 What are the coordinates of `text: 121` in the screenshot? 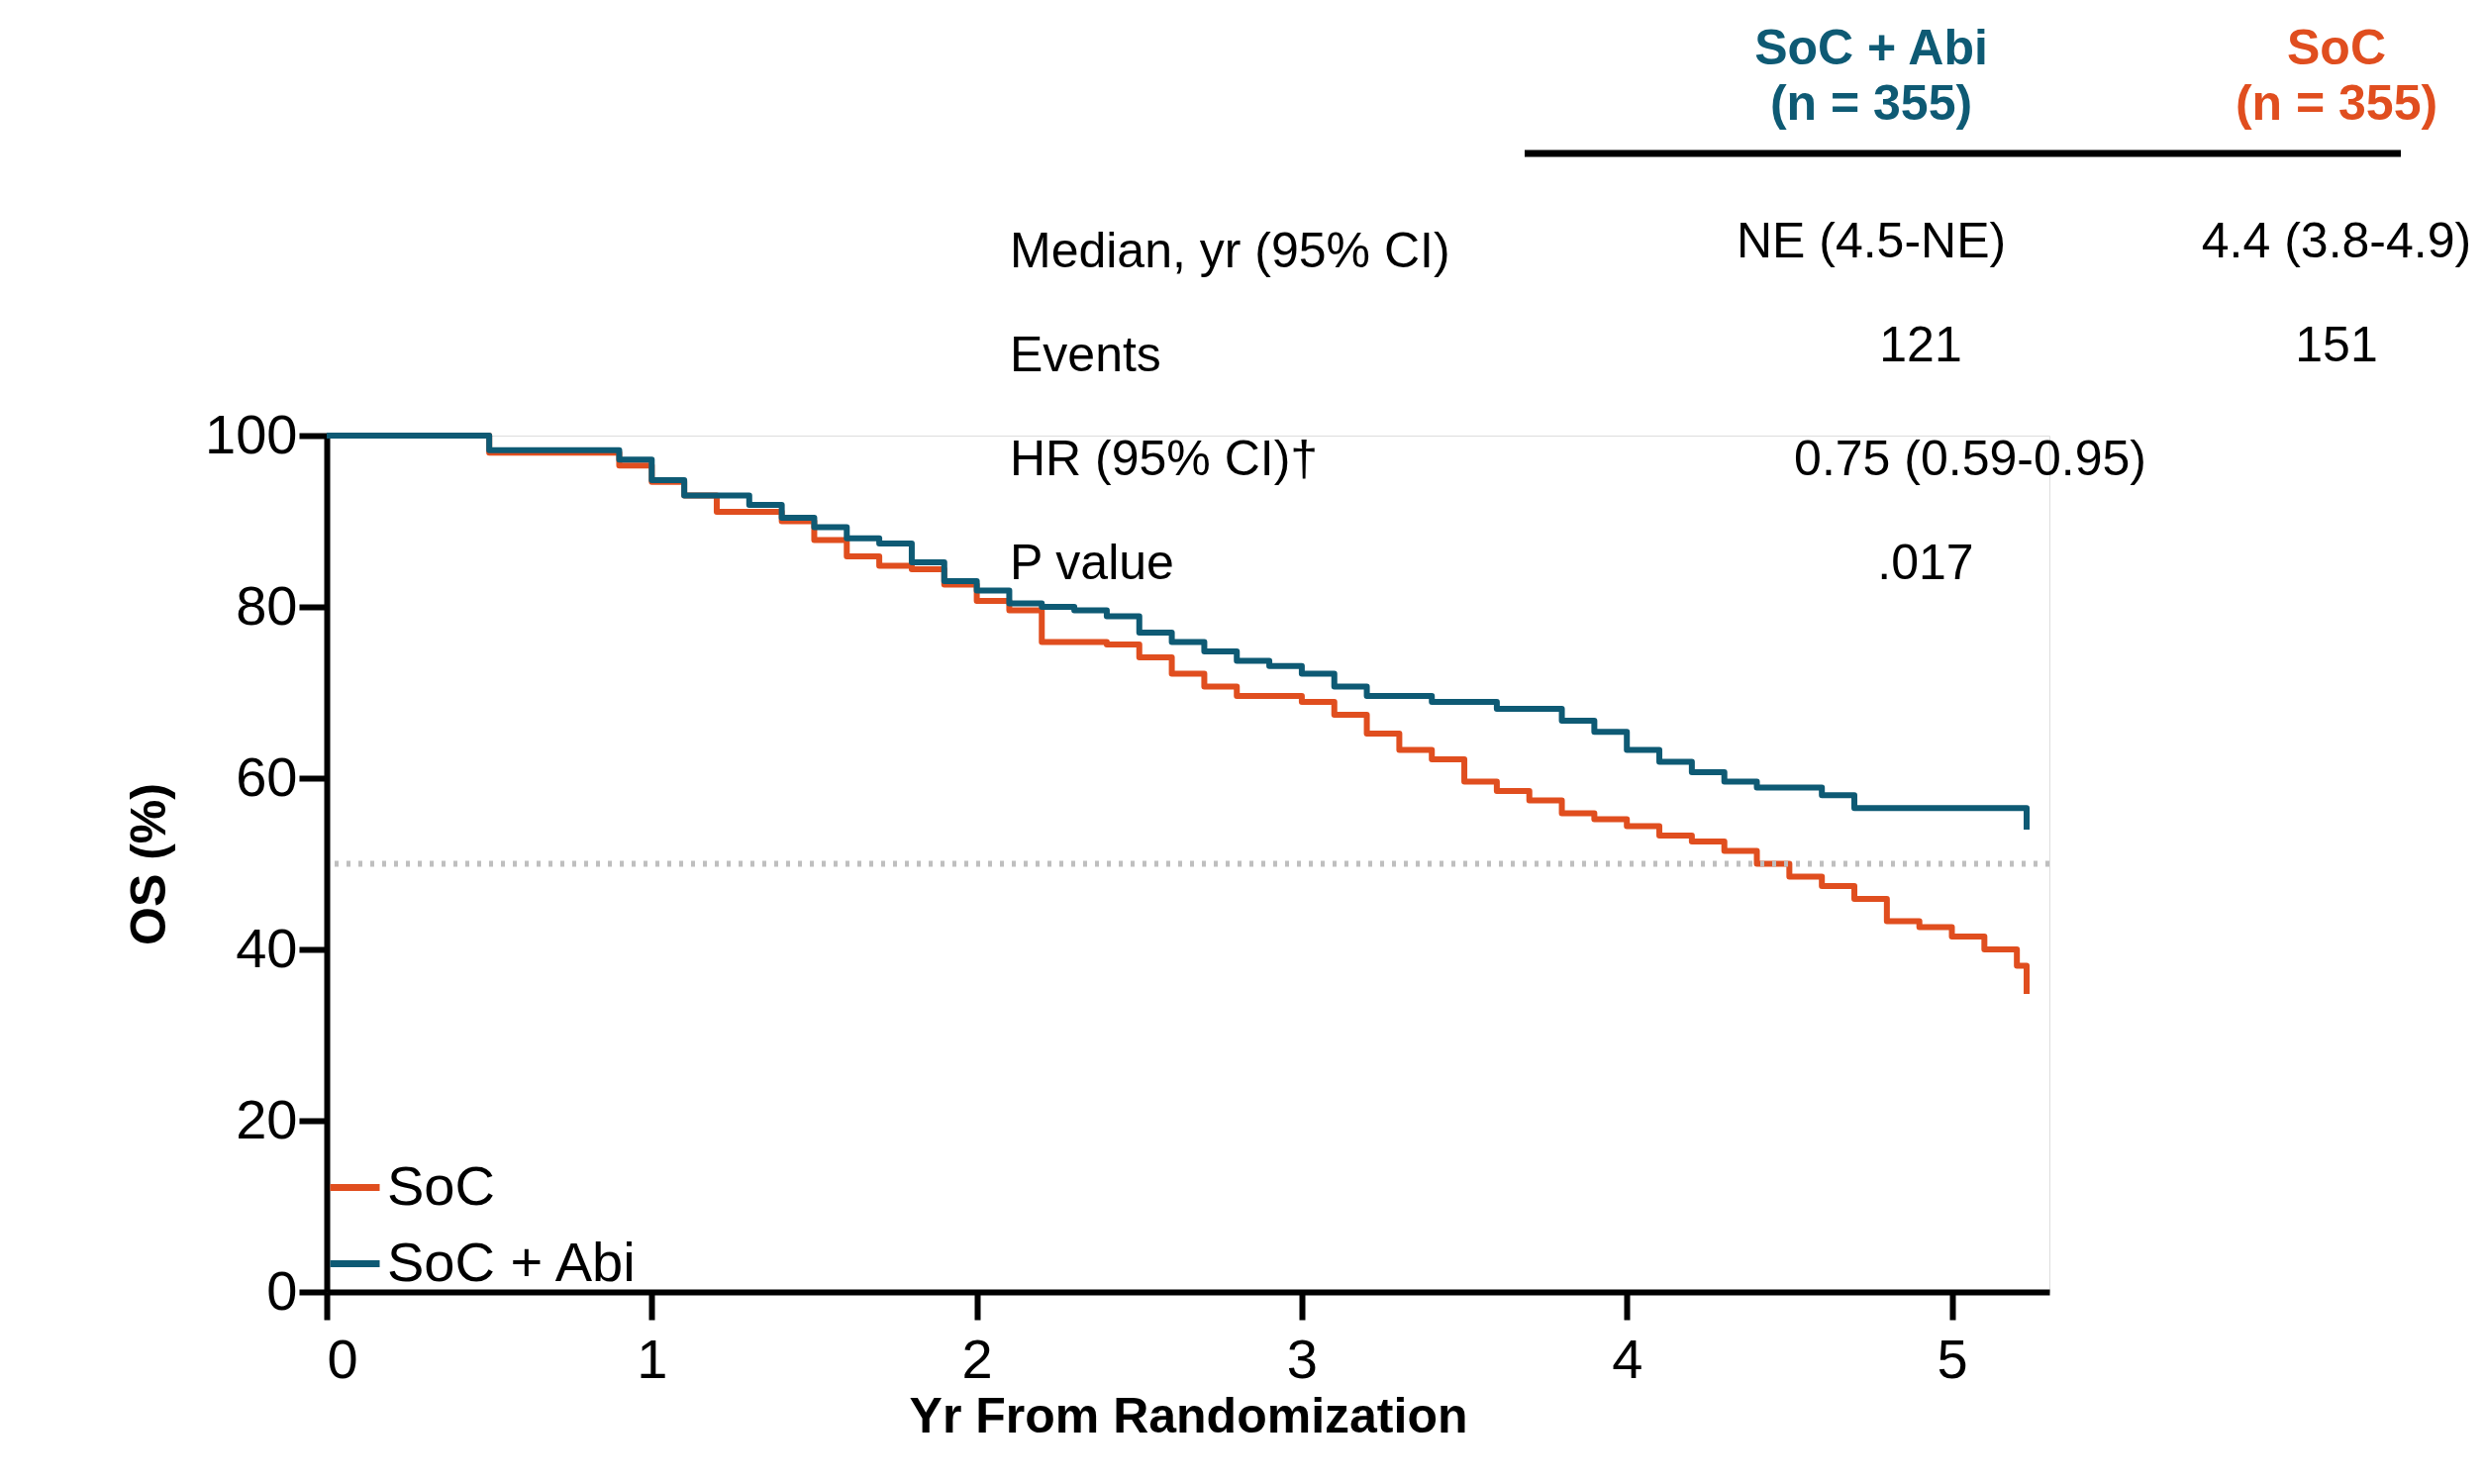 It's located at (1920, 344).